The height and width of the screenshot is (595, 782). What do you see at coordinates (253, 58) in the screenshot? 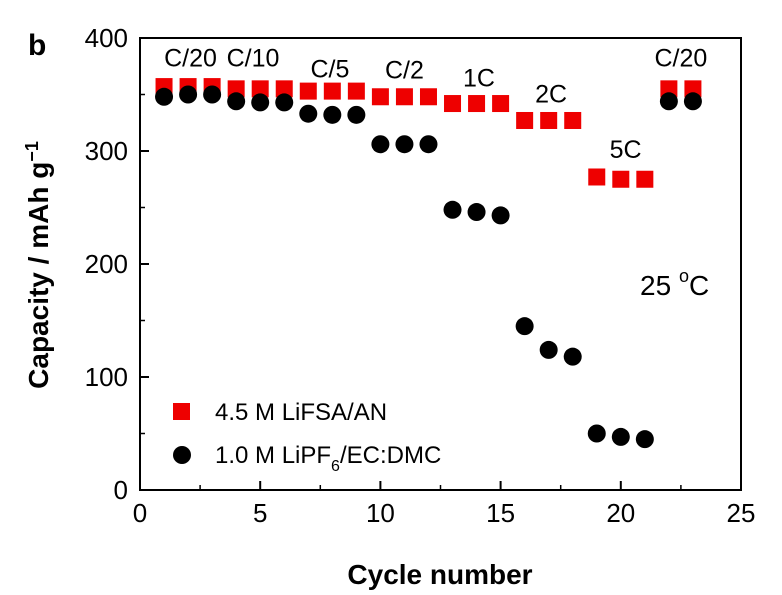
I see `rate-label: C/10` at bounding box center [253, 58].